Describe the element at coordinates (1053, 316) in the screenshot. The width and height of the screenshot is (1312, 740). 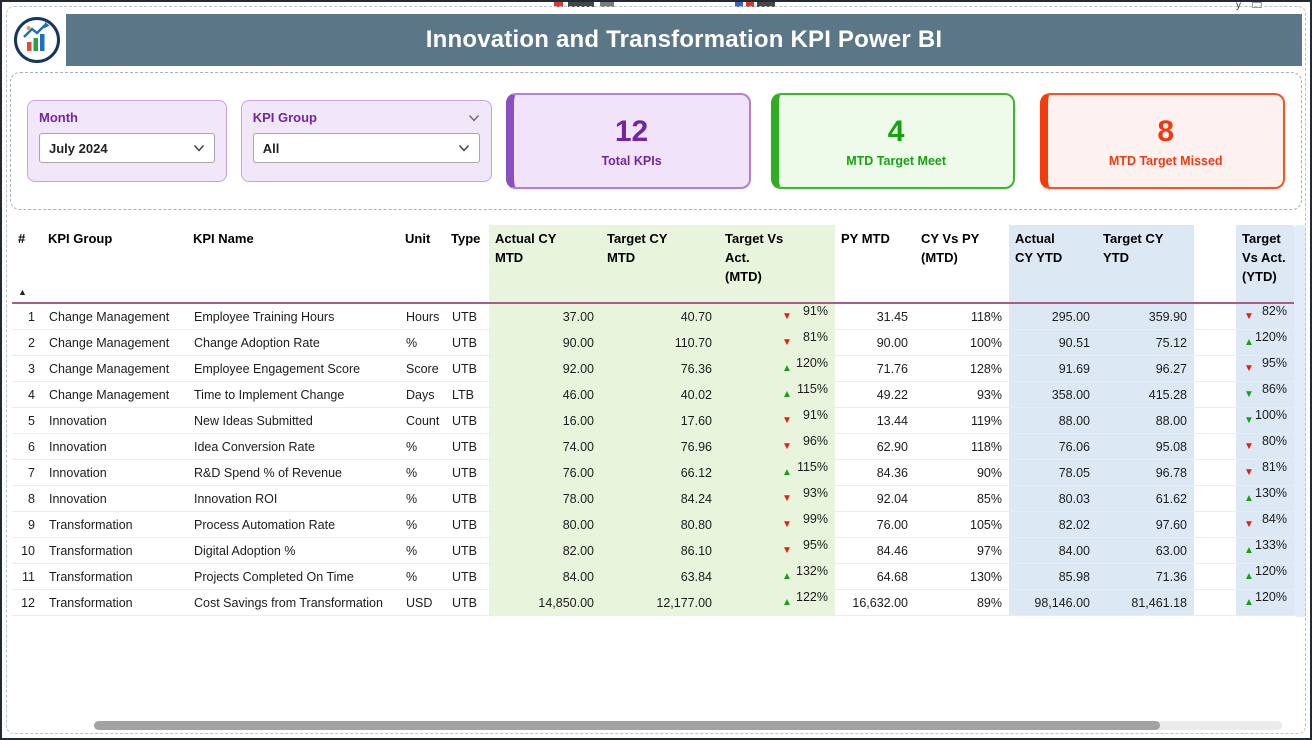
I see `cell-actual-cy-ytd: 295.00` at that location.